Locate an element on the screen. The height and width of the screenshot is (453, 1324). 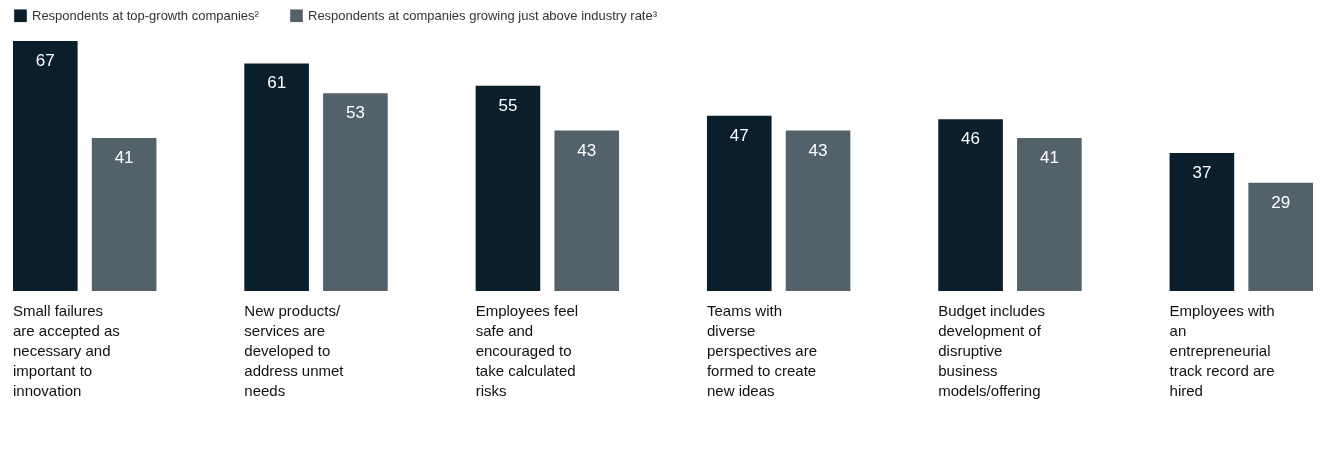
x-tick-label: Employees with an entrepreneurial track record are hired is located at coordinates (1222, 350).